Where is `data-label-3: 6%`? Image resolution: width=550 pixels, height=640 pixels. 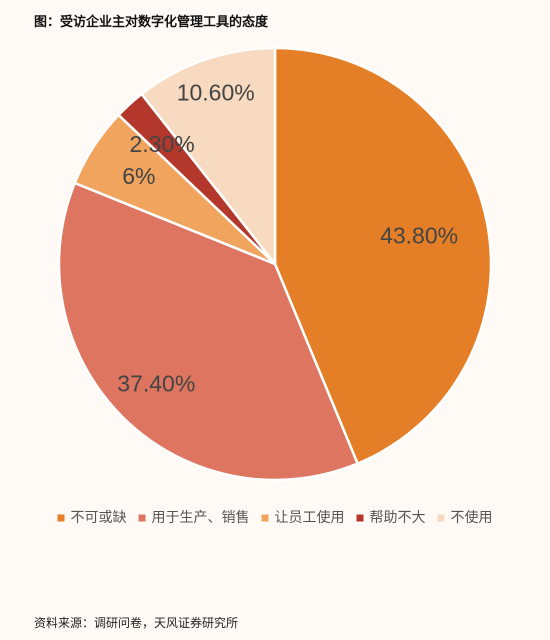 data-label-3: 6% is located at coordinates (138, 176).